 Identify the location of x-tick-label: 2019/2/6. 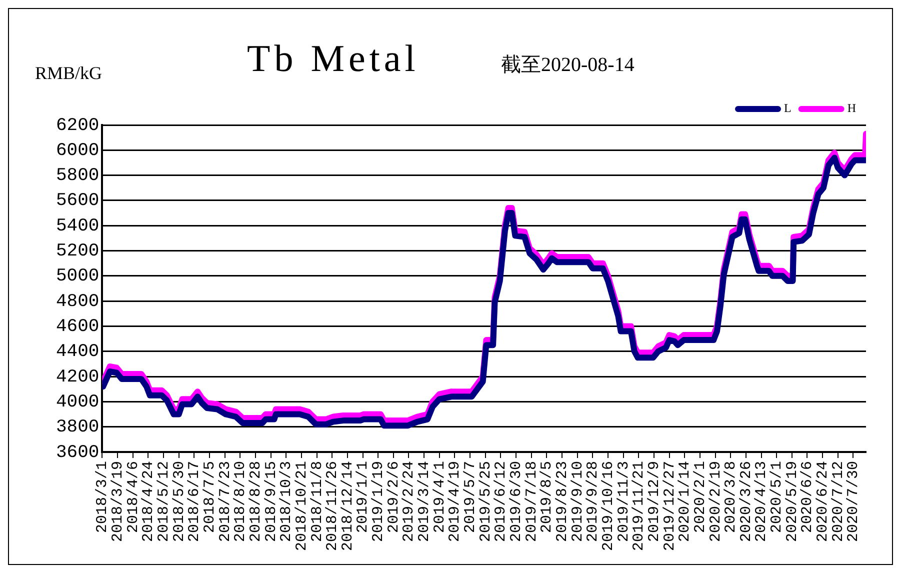
(393, 496).